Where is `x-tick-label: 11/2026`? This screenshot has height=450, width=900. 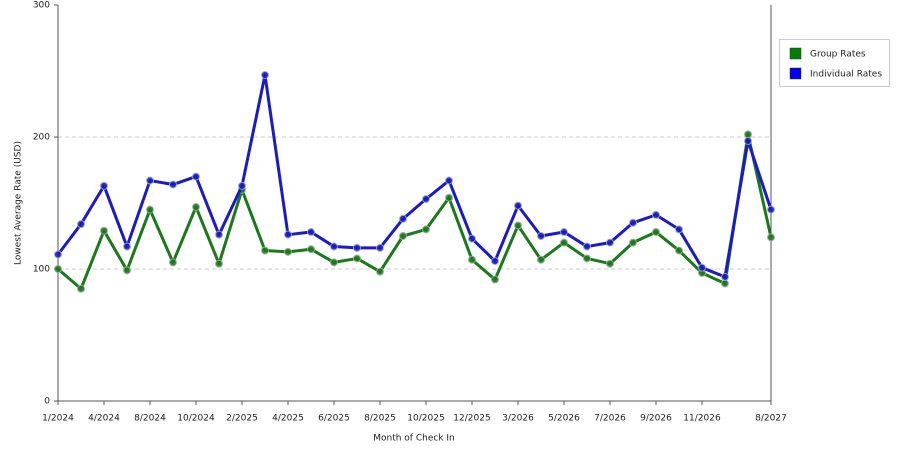
x-tick-label: 11/2026 is located at coordinates (702, 419).